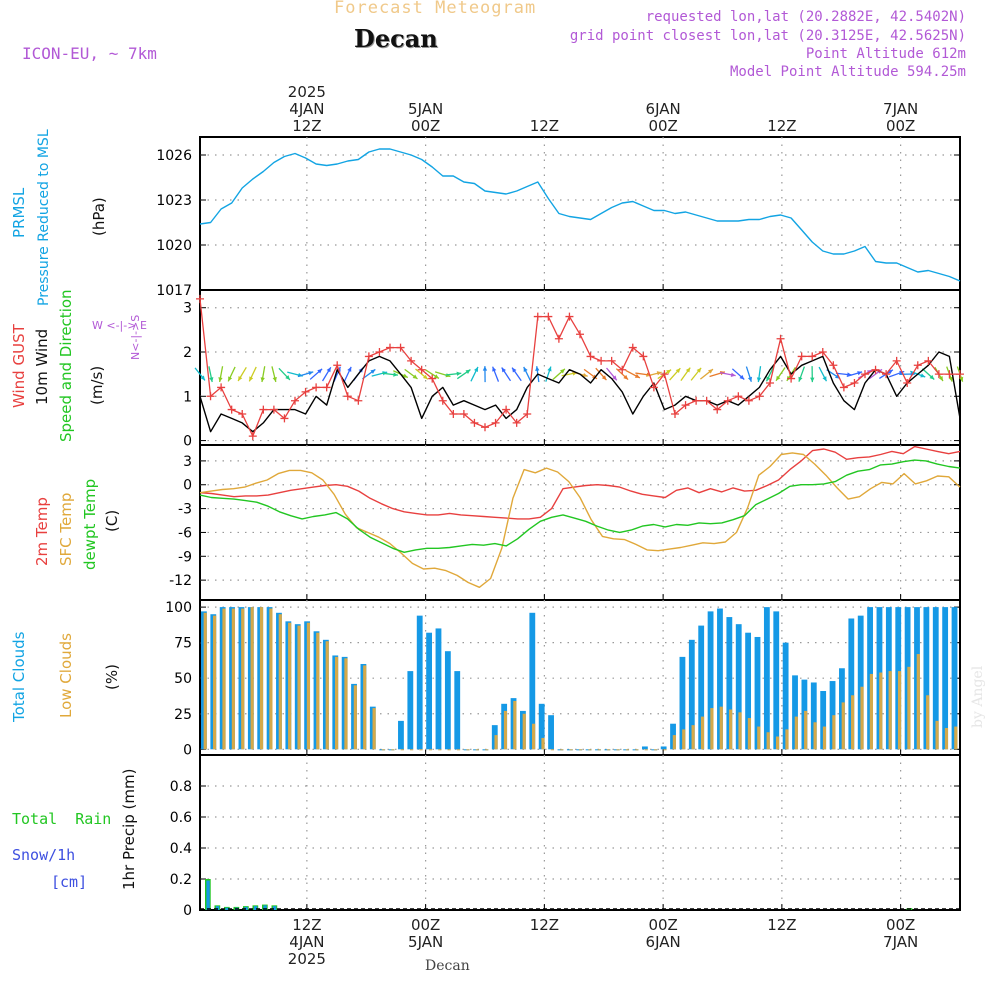 Image resolution: width=1000 pixels, height=1000 pixels. I want to click on wind-ytick-label: 1, so click(187, 397).